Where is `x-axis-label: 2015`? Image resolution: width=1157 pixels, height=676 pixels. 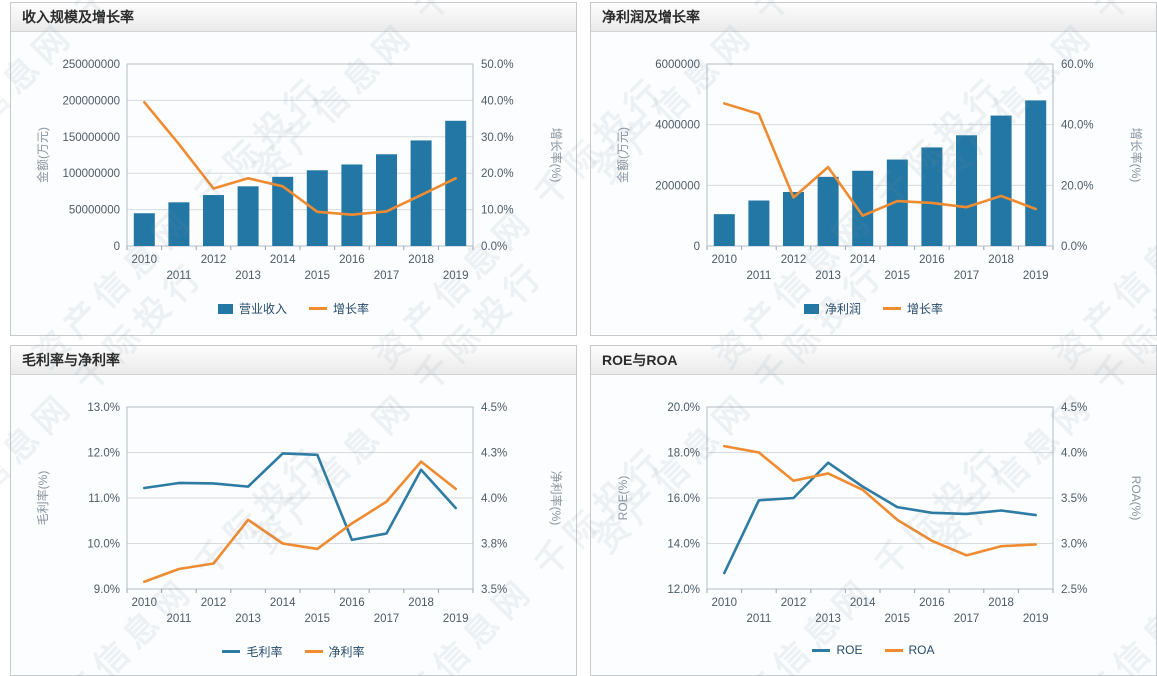 x-axis-label: 2015 is located at coordinates (898, 276).